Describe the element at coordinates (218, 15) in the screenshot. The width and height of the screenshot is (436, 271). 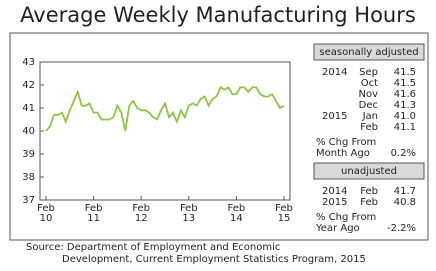
I see `chart-title: Average Weekly Manufacturing Hours` at that location.